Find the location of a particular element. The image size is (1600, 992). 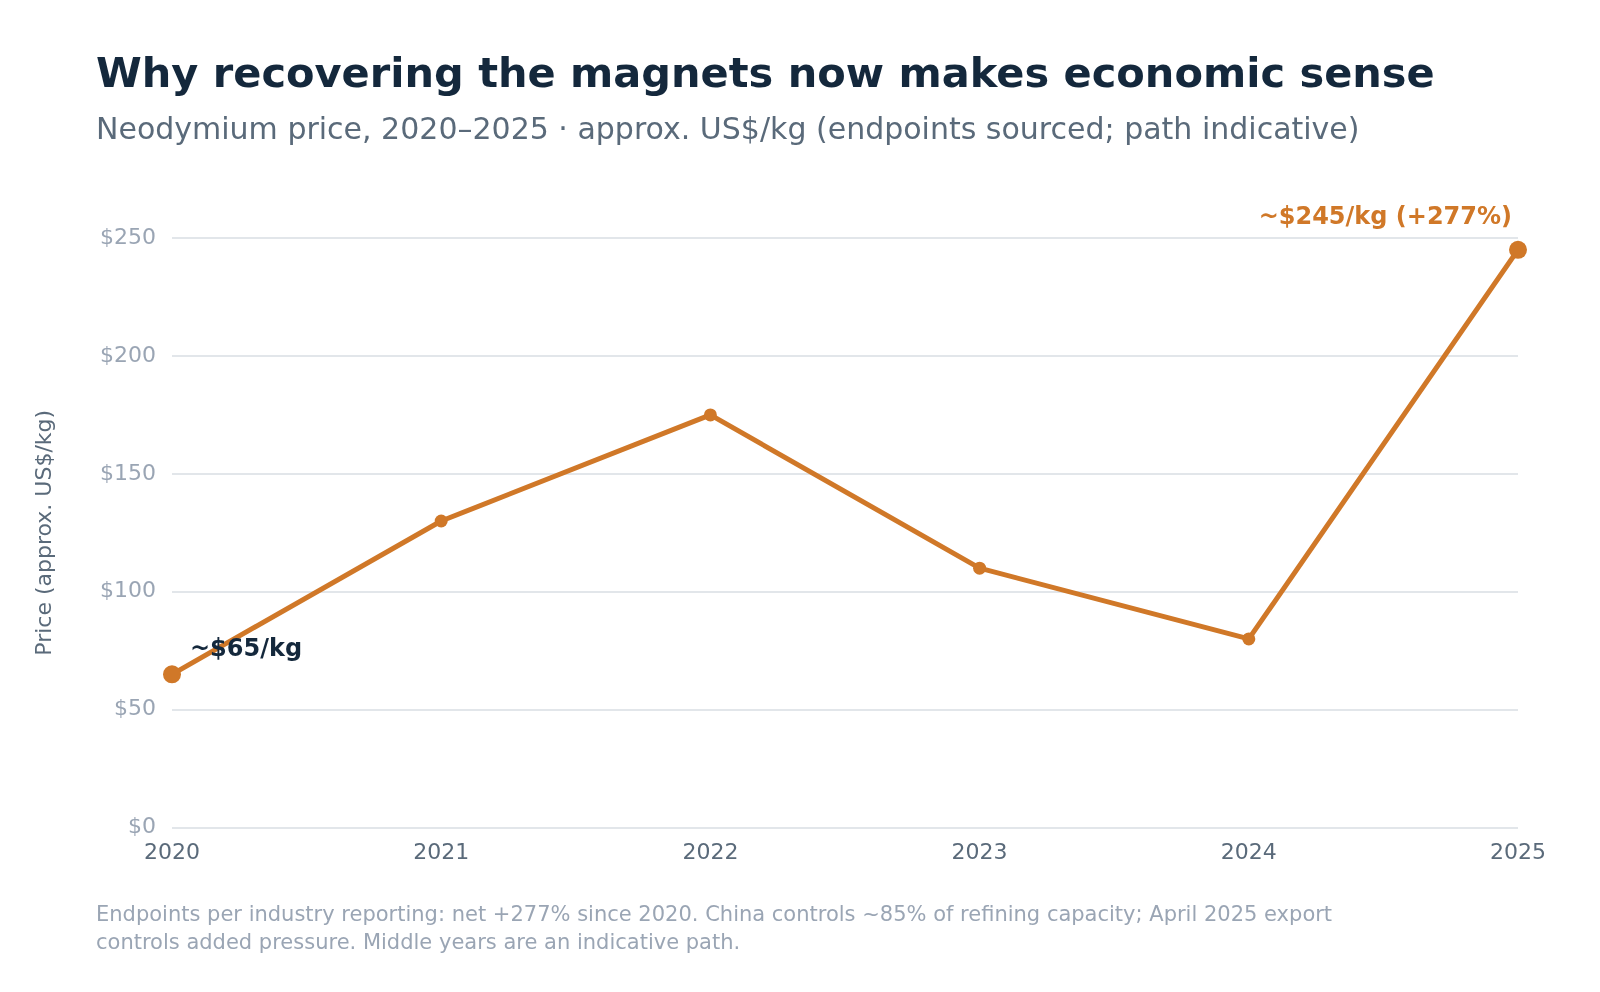

chart-subtitle: Neodymium price, 2020–2025 · approx. US$/kg (endpoints sourced; path indicative) is located at coordinates (728, 128).